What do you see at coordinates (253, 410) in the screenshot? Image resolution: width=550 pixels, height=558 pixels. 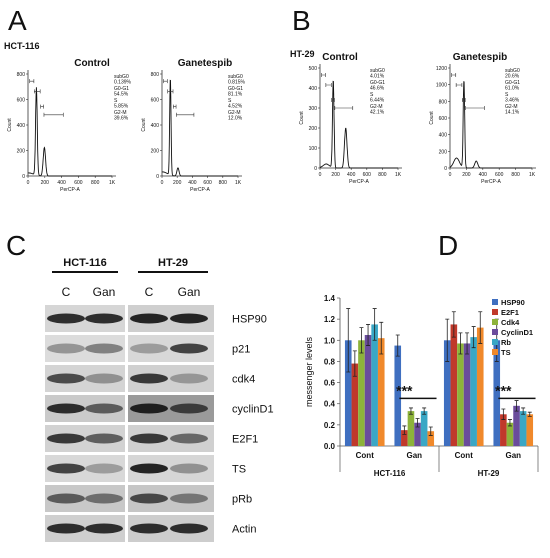 I see `protein-label: cyclinD1` at bounding box center [253, 410].